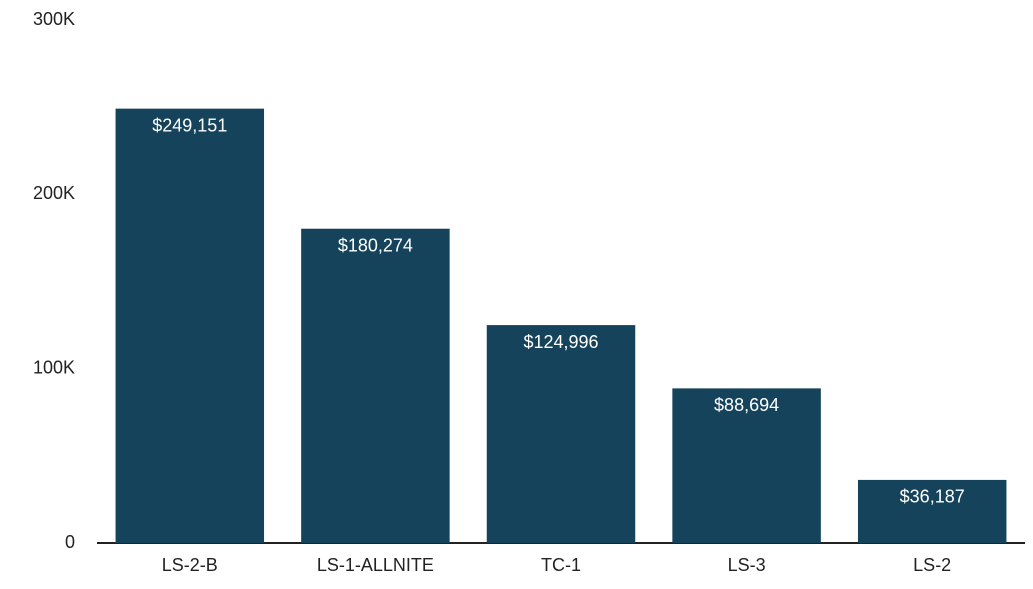  What do you see at coordinates (54, 19) in the screenshot?
I see `y-tick-label: 300K` at bounding box center [54, 19].